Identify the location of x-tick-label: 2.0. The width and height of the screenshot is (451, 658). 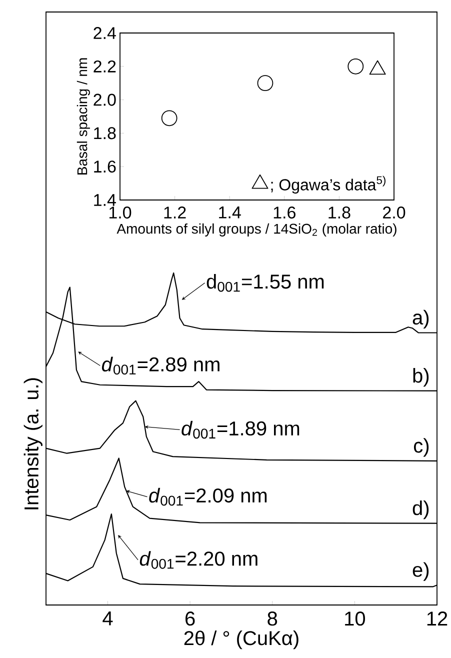
(394, 212).